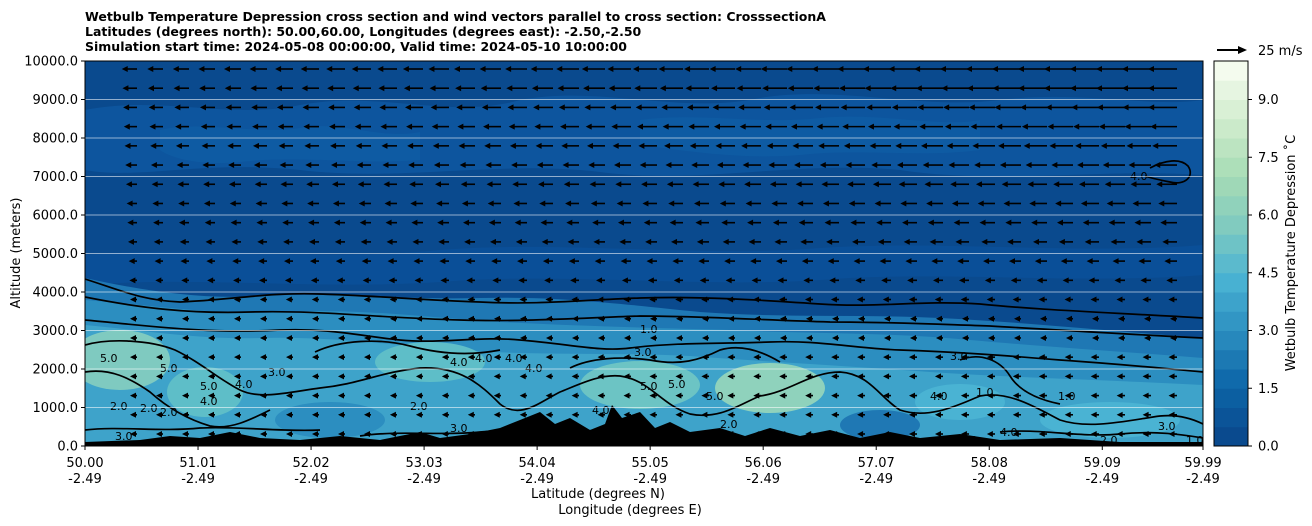 The height and width of the screenshot is (526, 1312). Describe the element at coordinates (1231, 109) in the screenshot. I see `colorbar-band` at that location.